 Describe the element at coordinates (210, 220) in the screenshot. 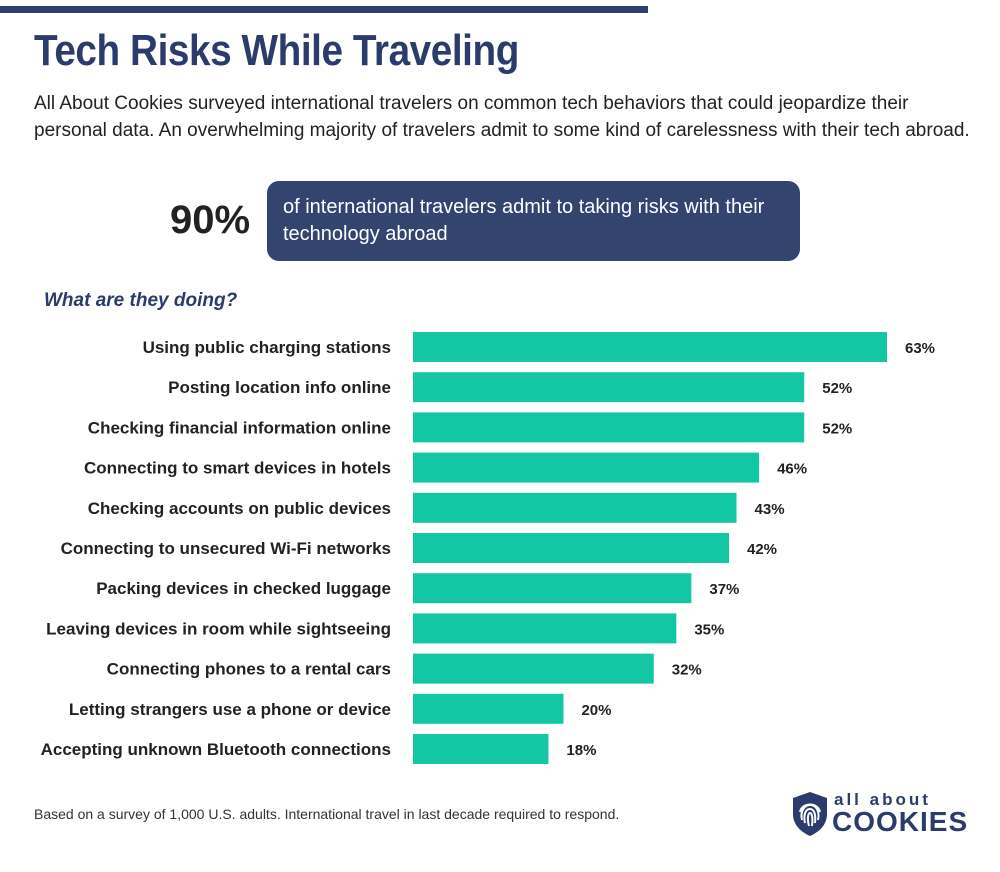

I see `stat-value: 90%` at that location.